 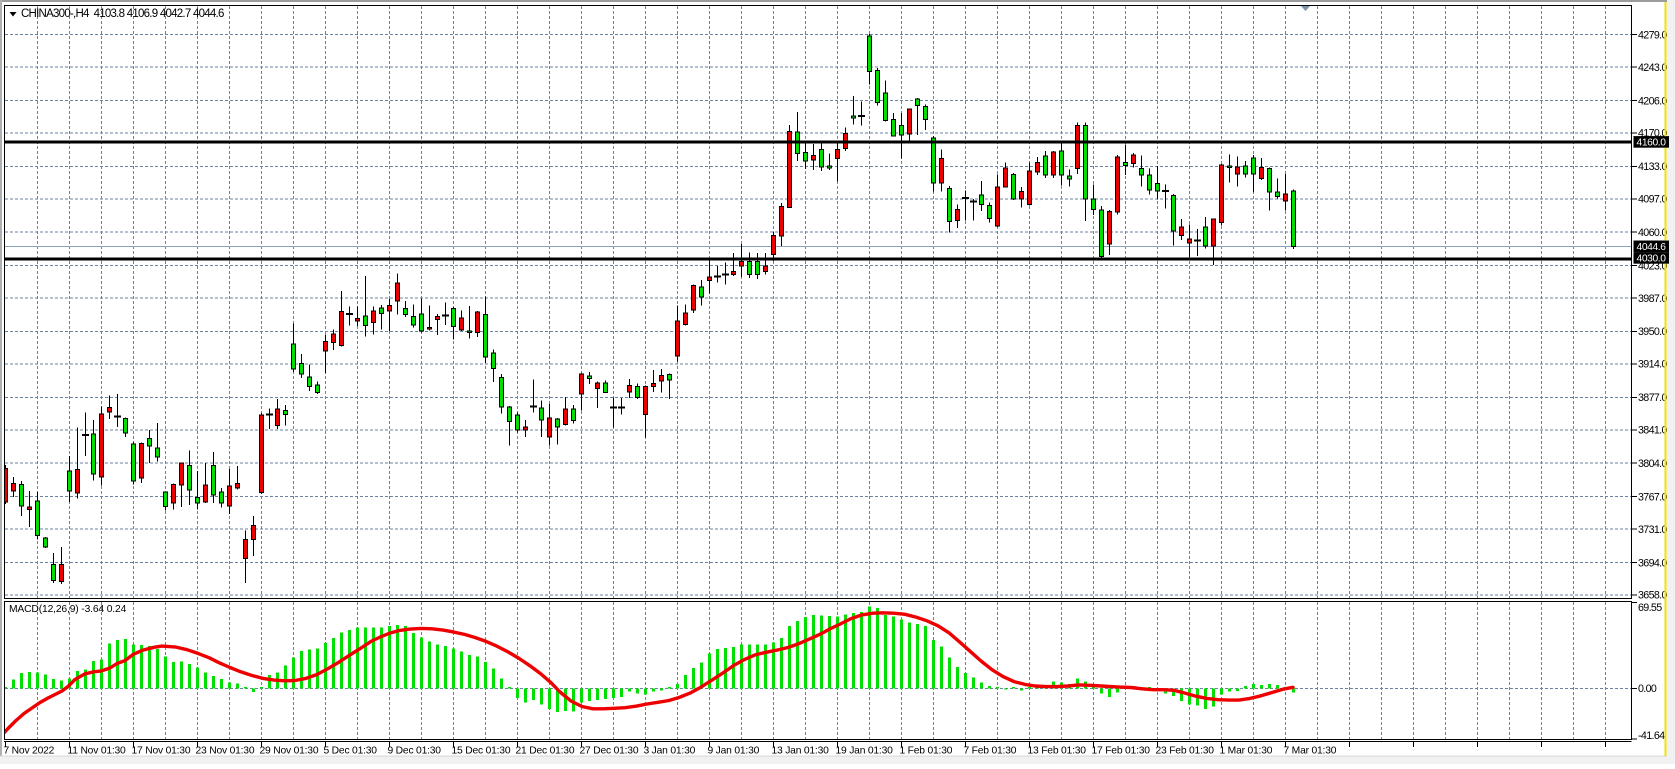 I want to click on svg-text: 15 Dec 01:30, so click(x=481, y=751).